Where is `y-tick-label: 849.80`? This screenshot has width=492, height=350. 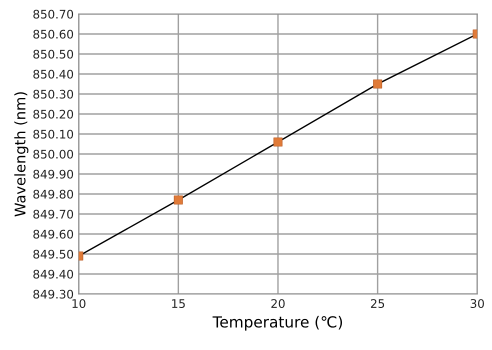
y-tick-label: 849.80 is located at coordinates (53, 194).